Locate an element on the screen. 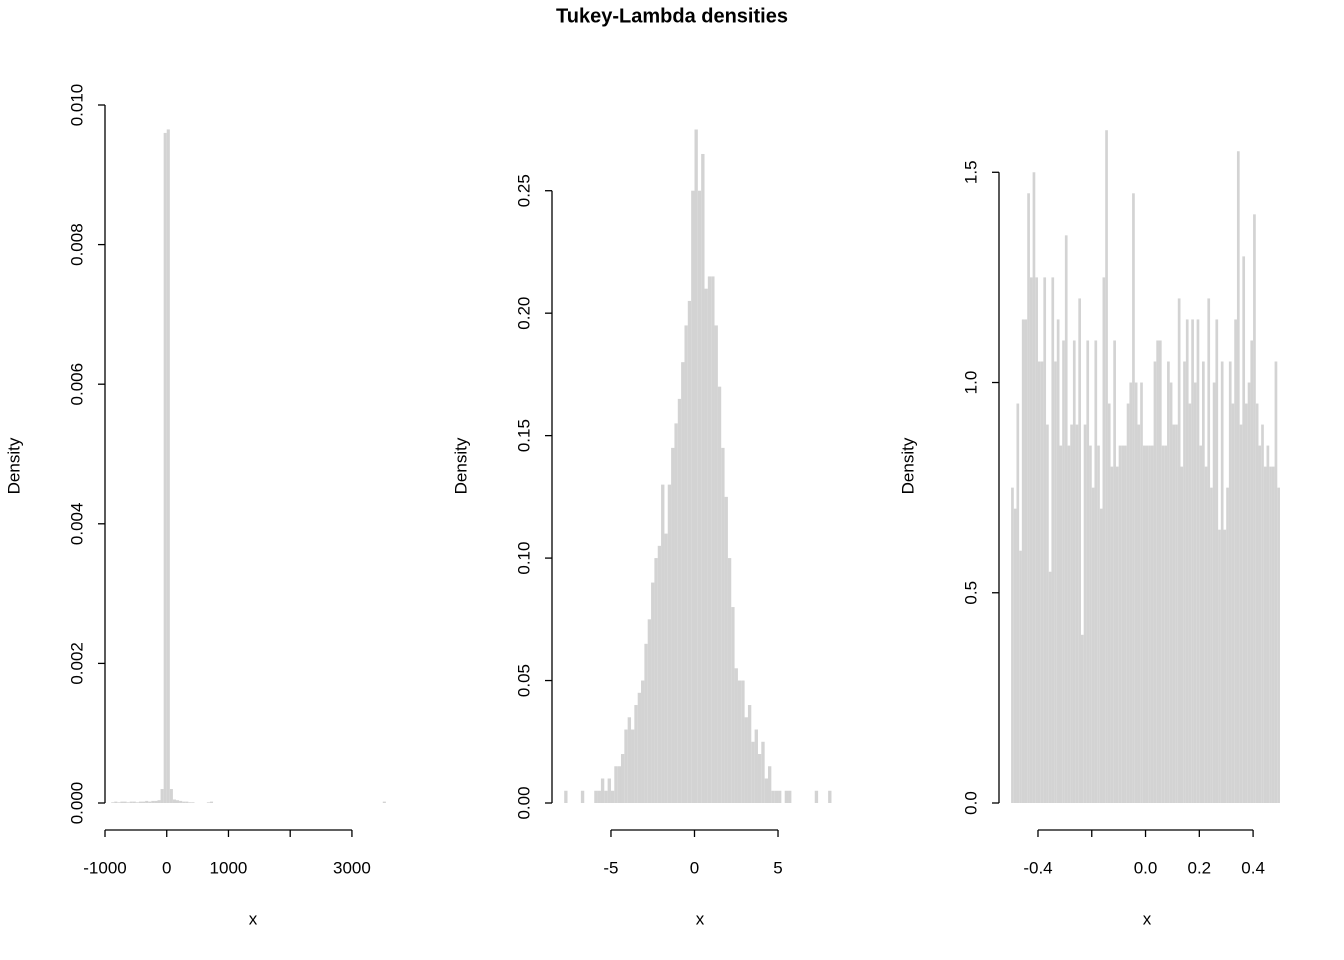 This screenshot has height=960, width=1344. x-tick-label: -5 is located at coordinates (610, 867).